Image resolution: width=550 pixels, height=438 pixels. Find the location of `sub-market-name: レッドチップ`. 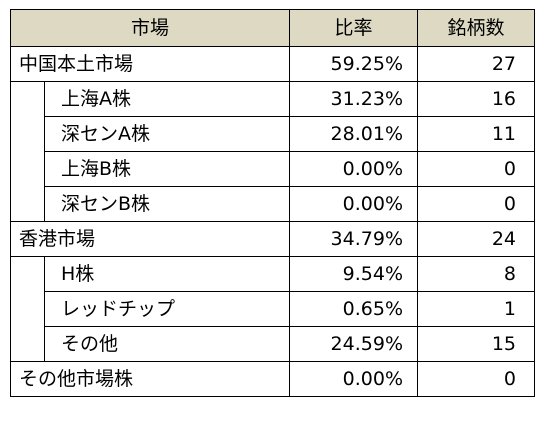

sub-market-name: レッドチップ is located at coordinates (167, 309).